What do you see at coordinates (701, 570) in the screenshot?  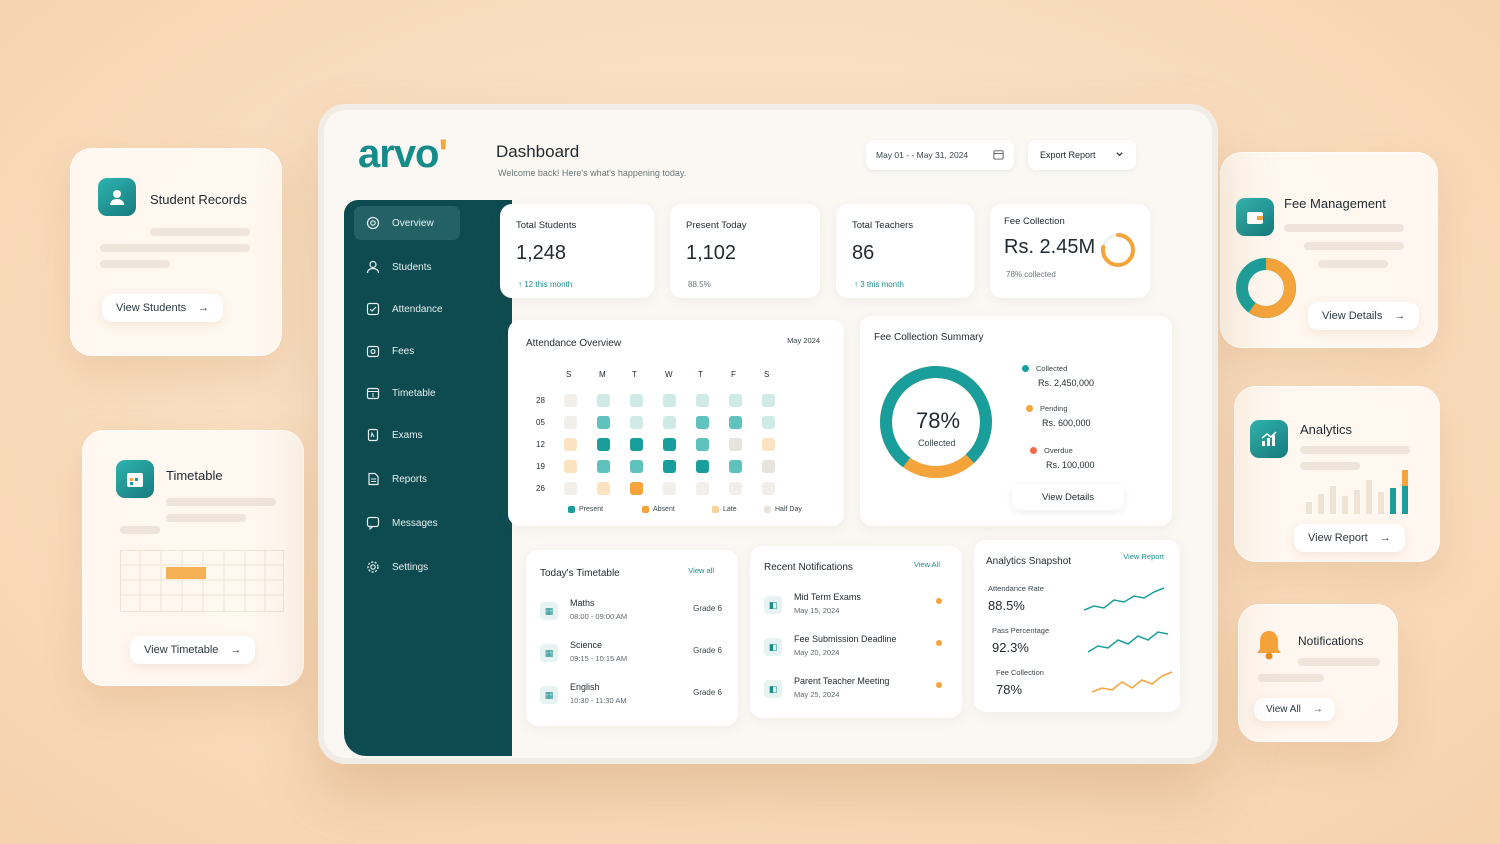 I see `timetable-view-all-link: View all` at bounding box center [701, 570].